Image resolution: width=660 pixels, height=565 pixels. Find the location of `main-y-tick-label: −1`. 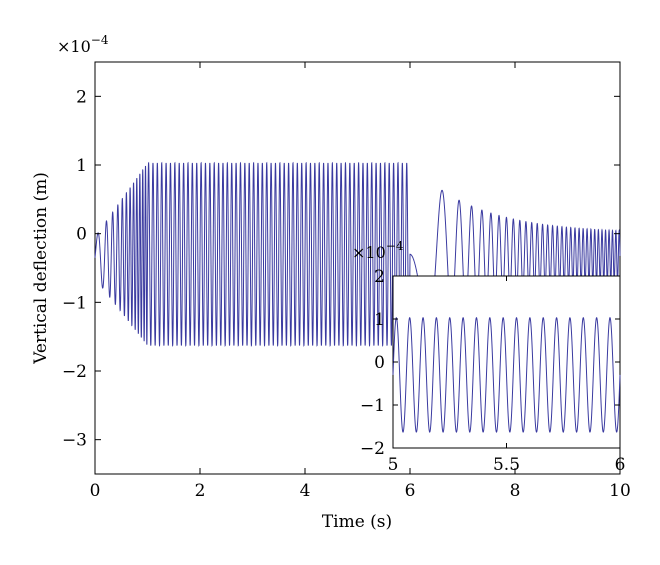

main-y-tick-label: −1 is located at coordinates (74, 303).